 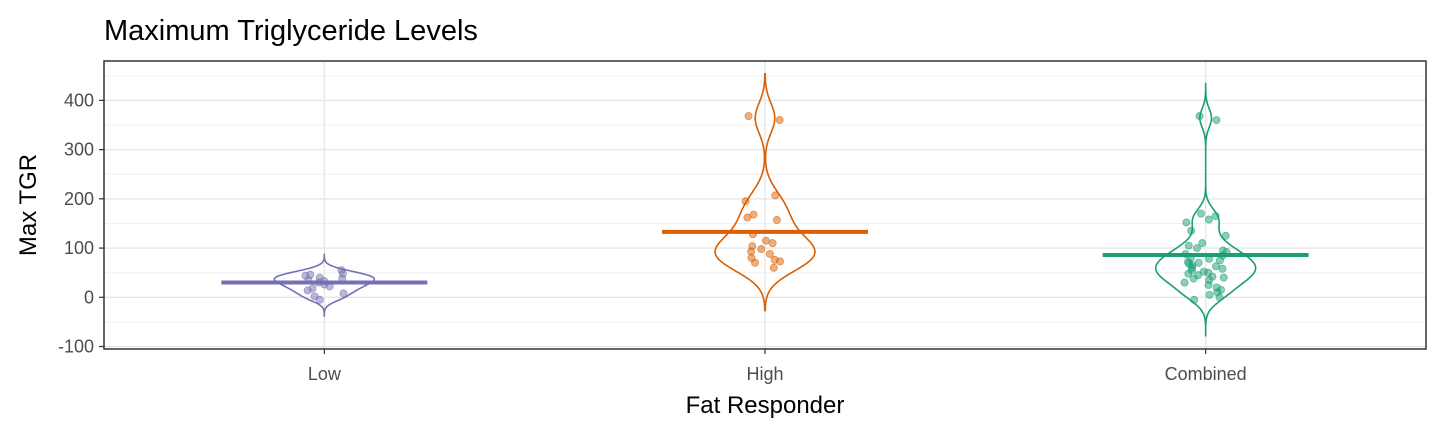 I want to click on y-axis-title: Max TGR, so click(x=28, y=205).